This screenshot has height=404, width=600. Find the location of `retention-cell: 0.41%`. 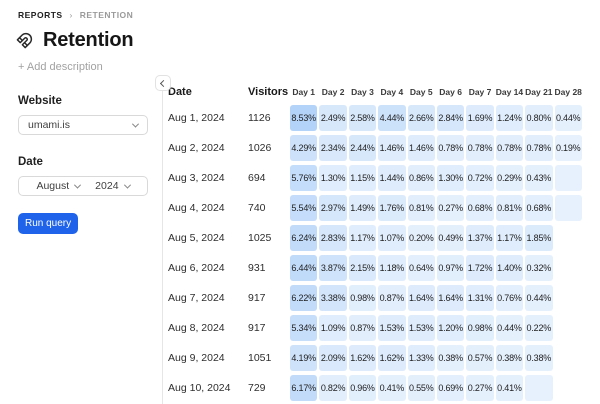

retention-cell: 0.41% is located at coordinates (391, 388).